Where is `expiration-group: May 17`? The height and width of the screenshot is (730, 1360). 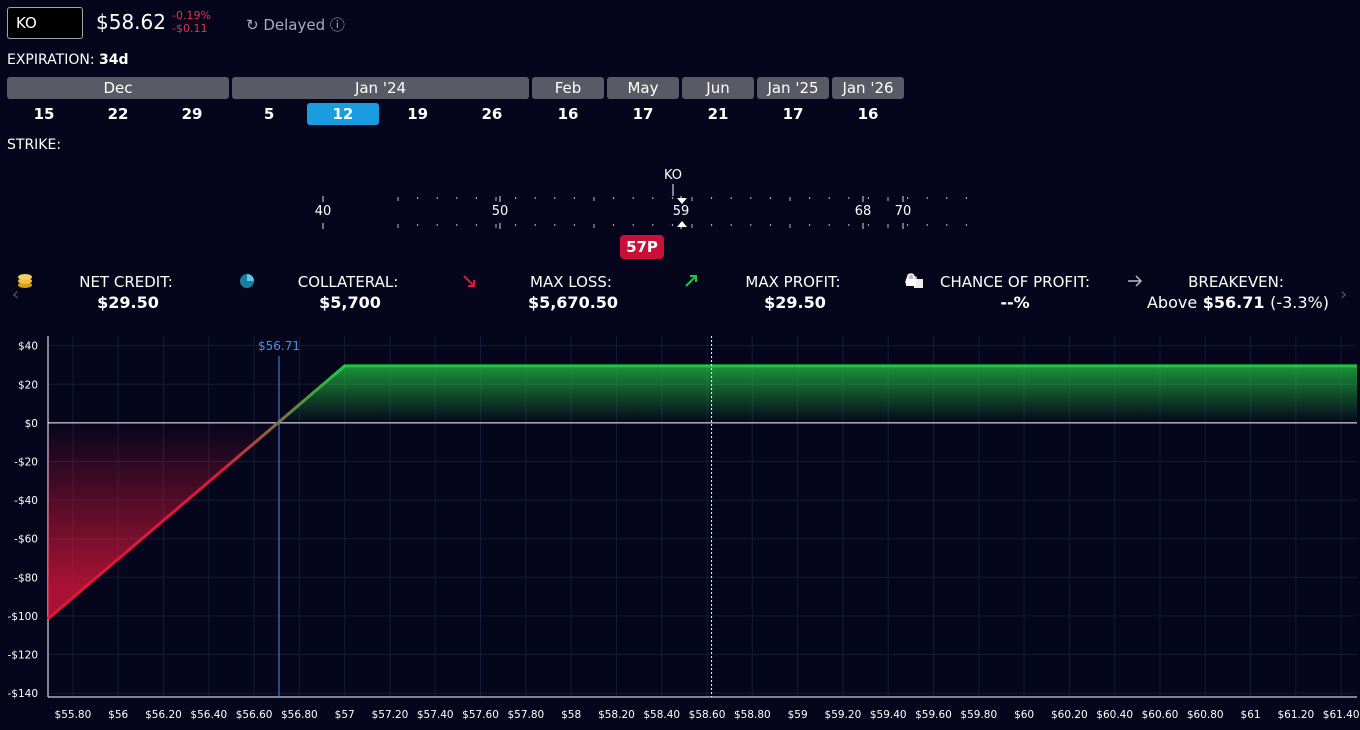 expiration-group: May 17 is located at coordinates (643, 101).